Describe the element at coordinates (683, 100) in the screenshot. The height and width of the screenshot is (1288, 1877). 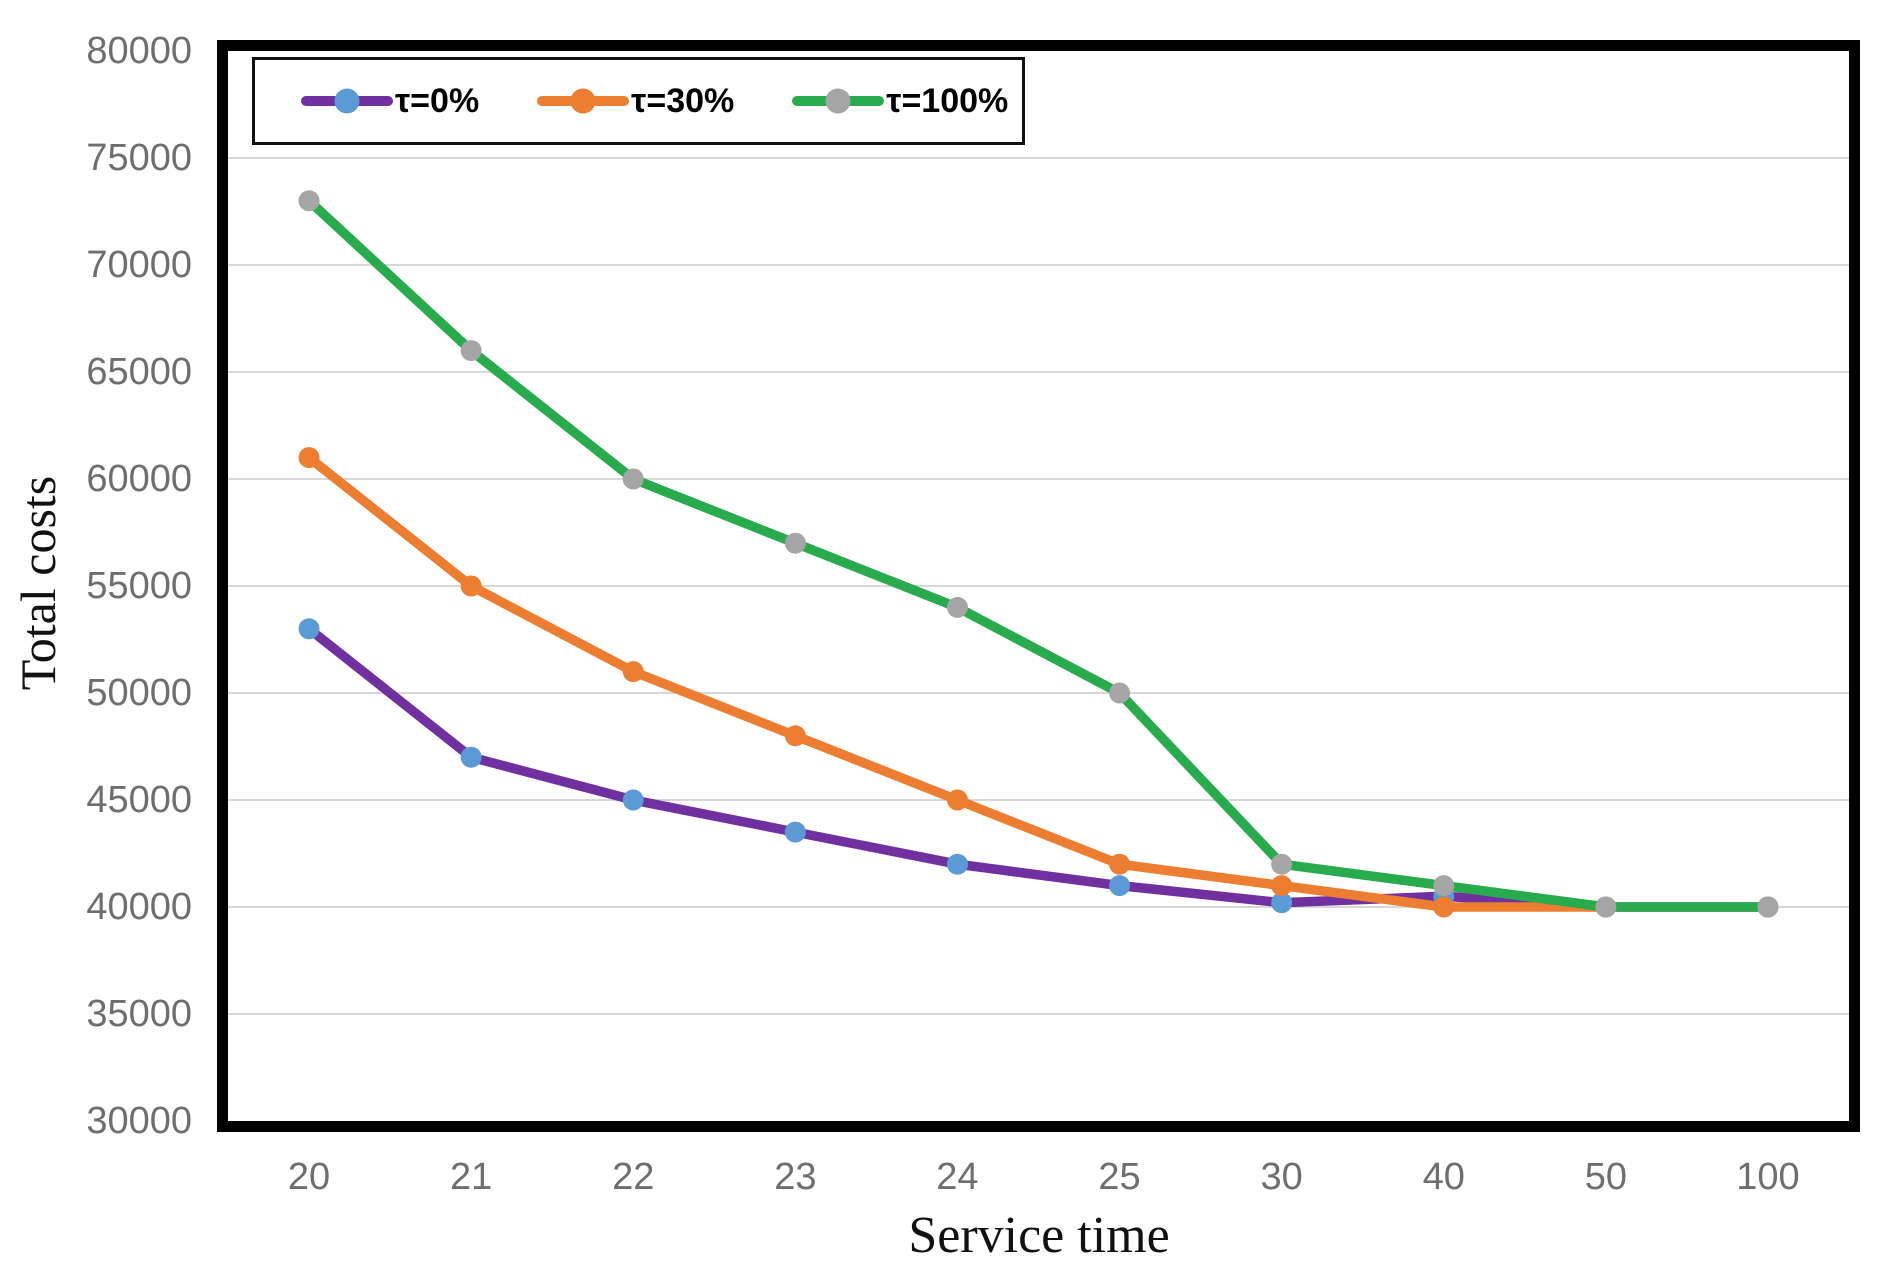
I see `legend-label-30: τ=30%` at that location.